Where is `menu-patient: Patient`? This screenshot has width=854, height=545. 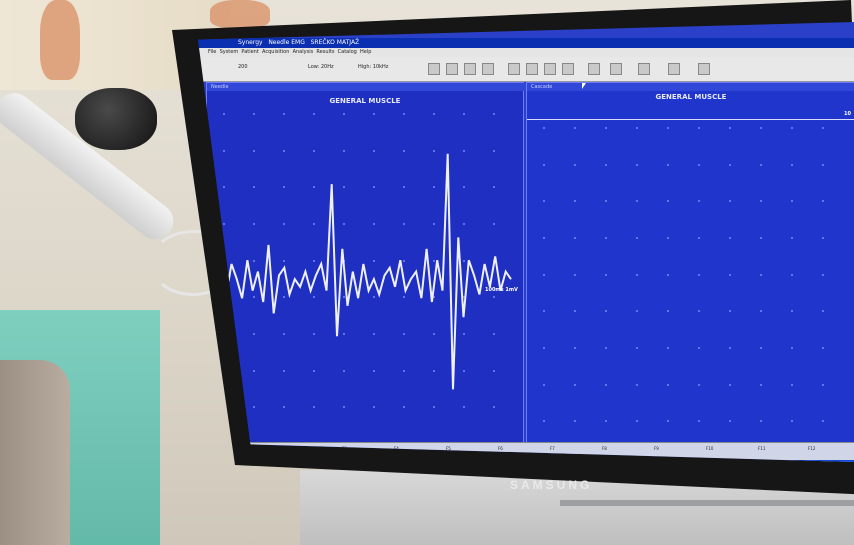 menu-patient: Patient is located at coordinates (250, 52).